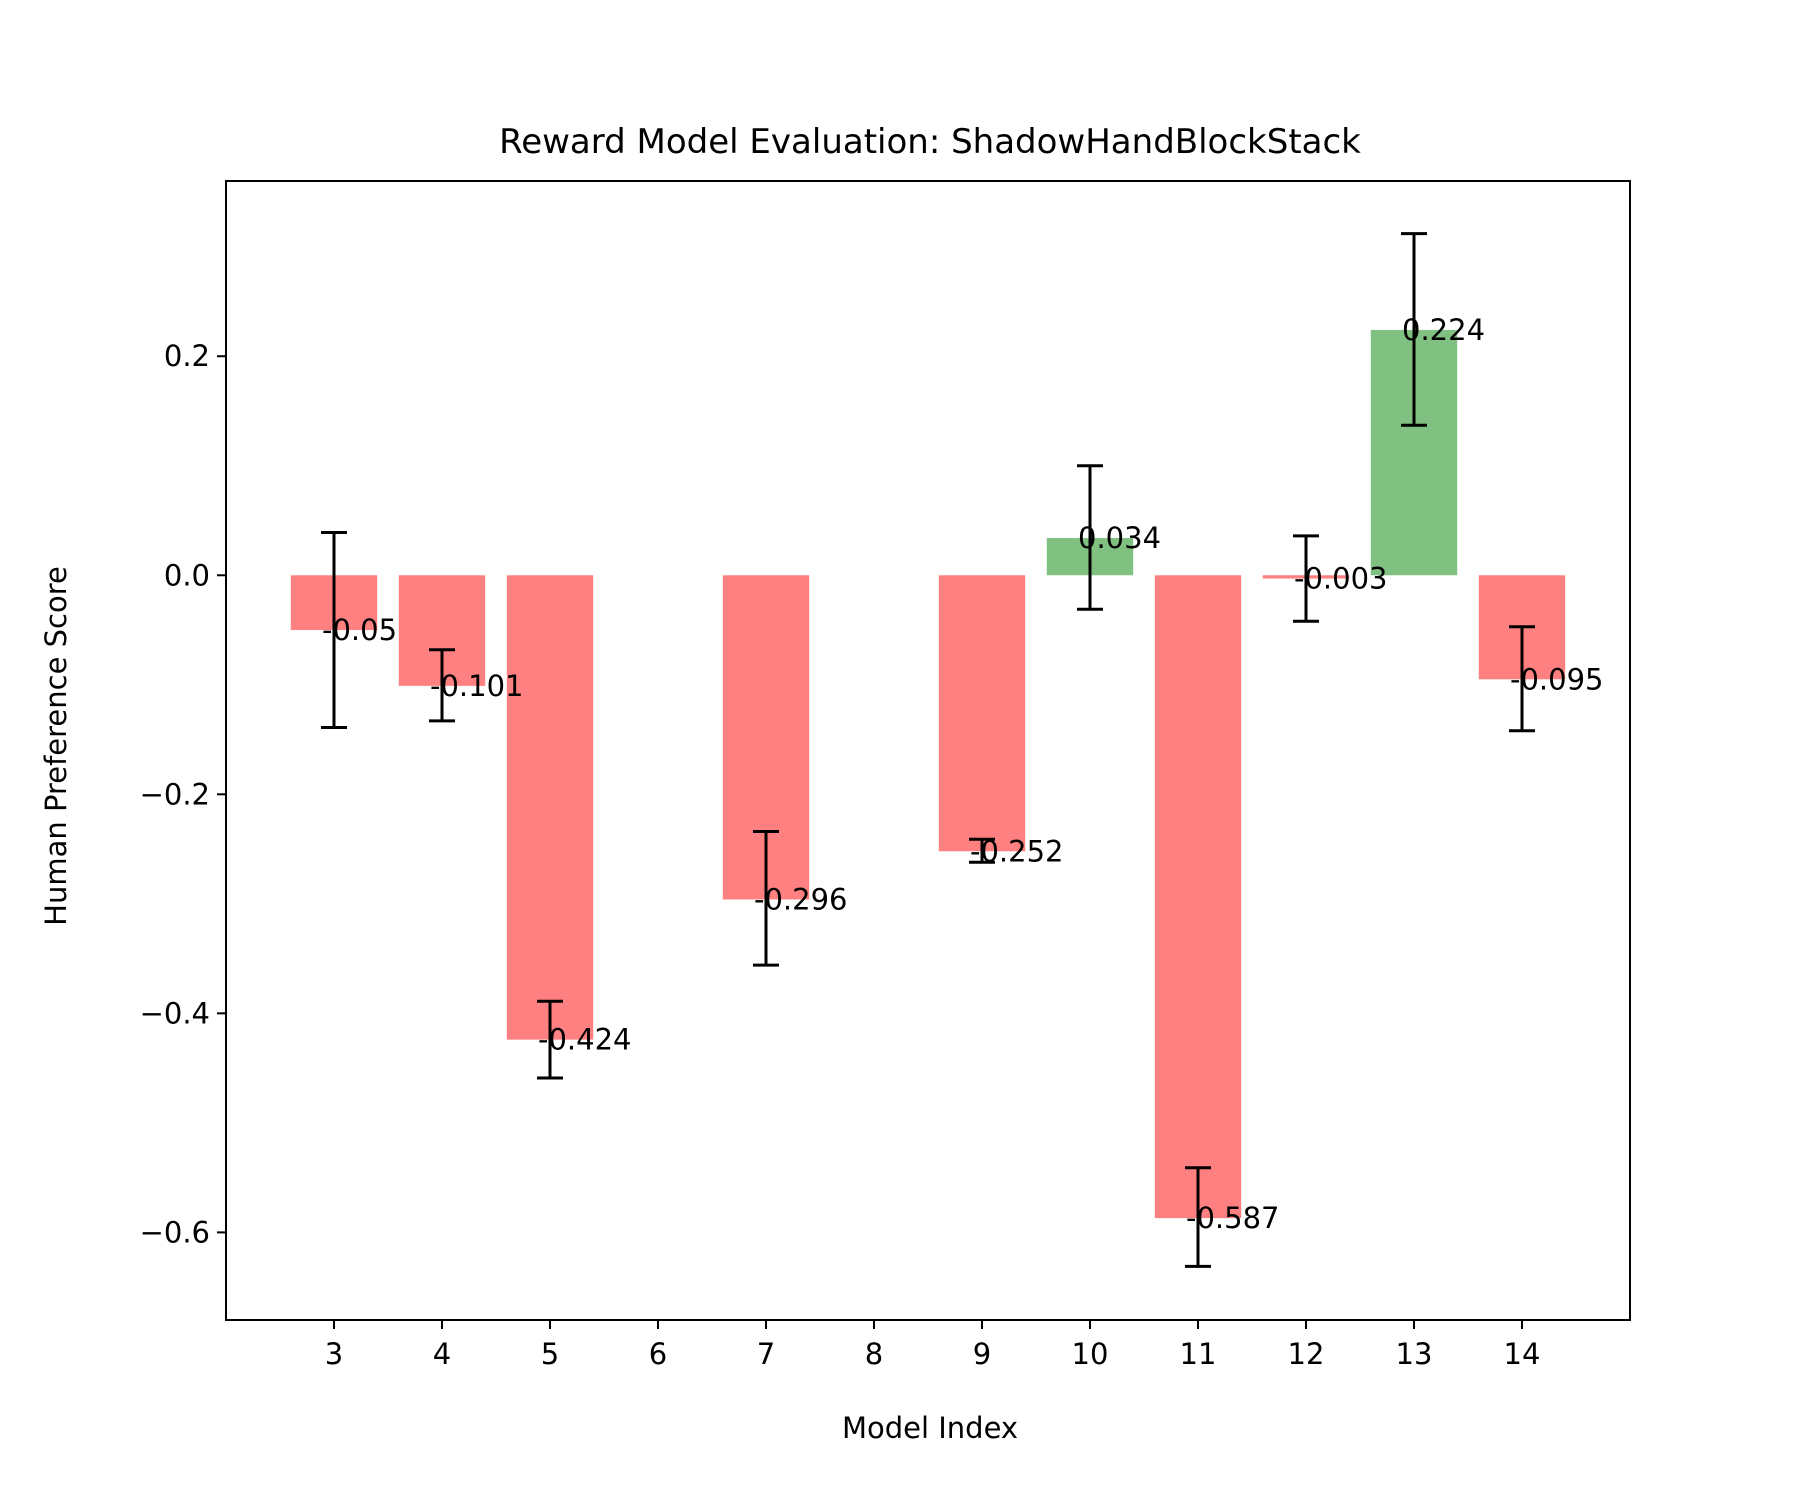  What do you see at coordinates (874, 1354) in the screenshot?
I see `x-tick-label-8: 8` at bounding box center [874, 1354].